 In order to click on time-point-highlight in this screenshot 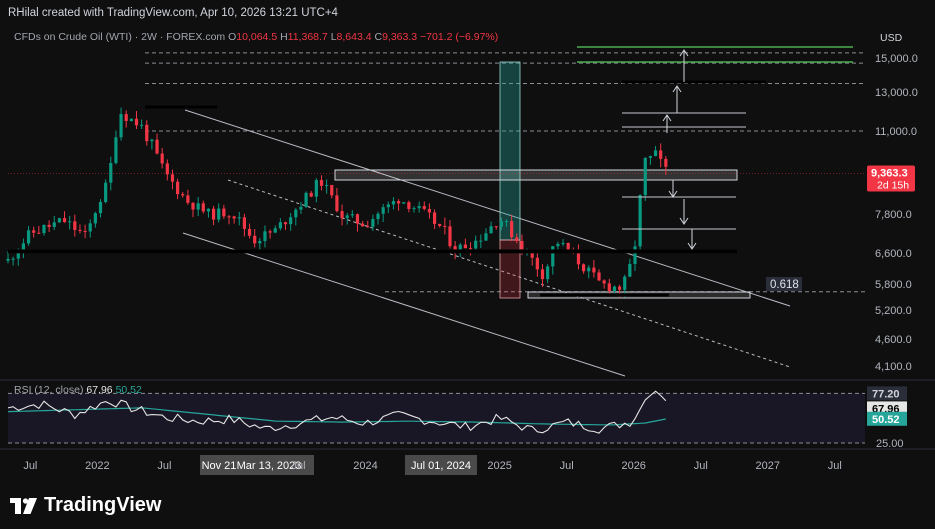, I will do `click(441, 465)`.